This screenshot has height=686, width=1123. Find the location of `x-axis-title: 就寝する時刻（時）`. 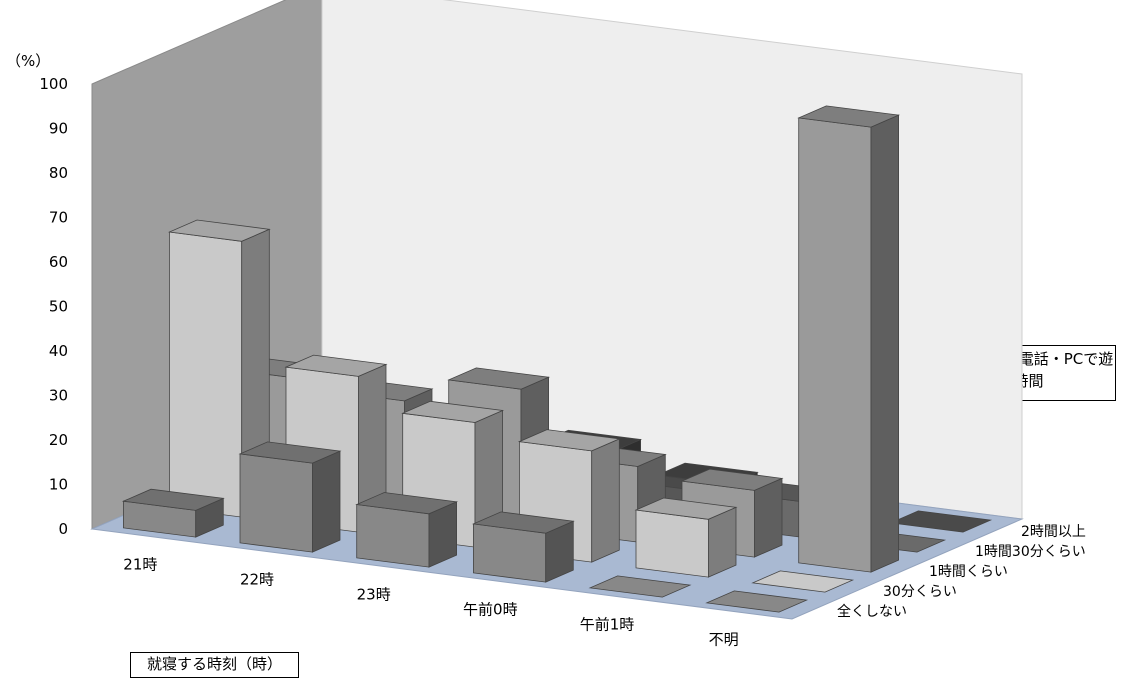

x-axis-title: 就寝する時刻（時） is located at coordinates (214, 664).